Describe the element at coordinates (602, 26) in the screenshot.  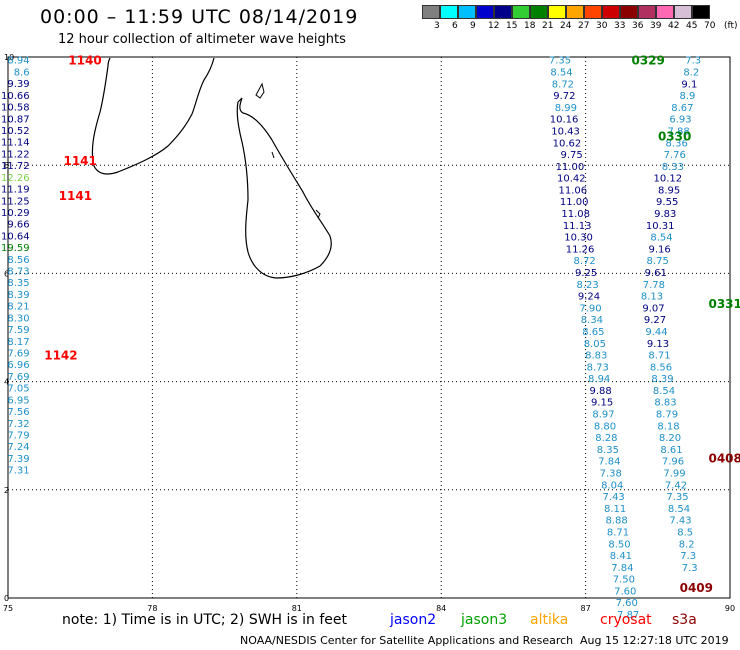
I see `legend-label: 30` at that location.